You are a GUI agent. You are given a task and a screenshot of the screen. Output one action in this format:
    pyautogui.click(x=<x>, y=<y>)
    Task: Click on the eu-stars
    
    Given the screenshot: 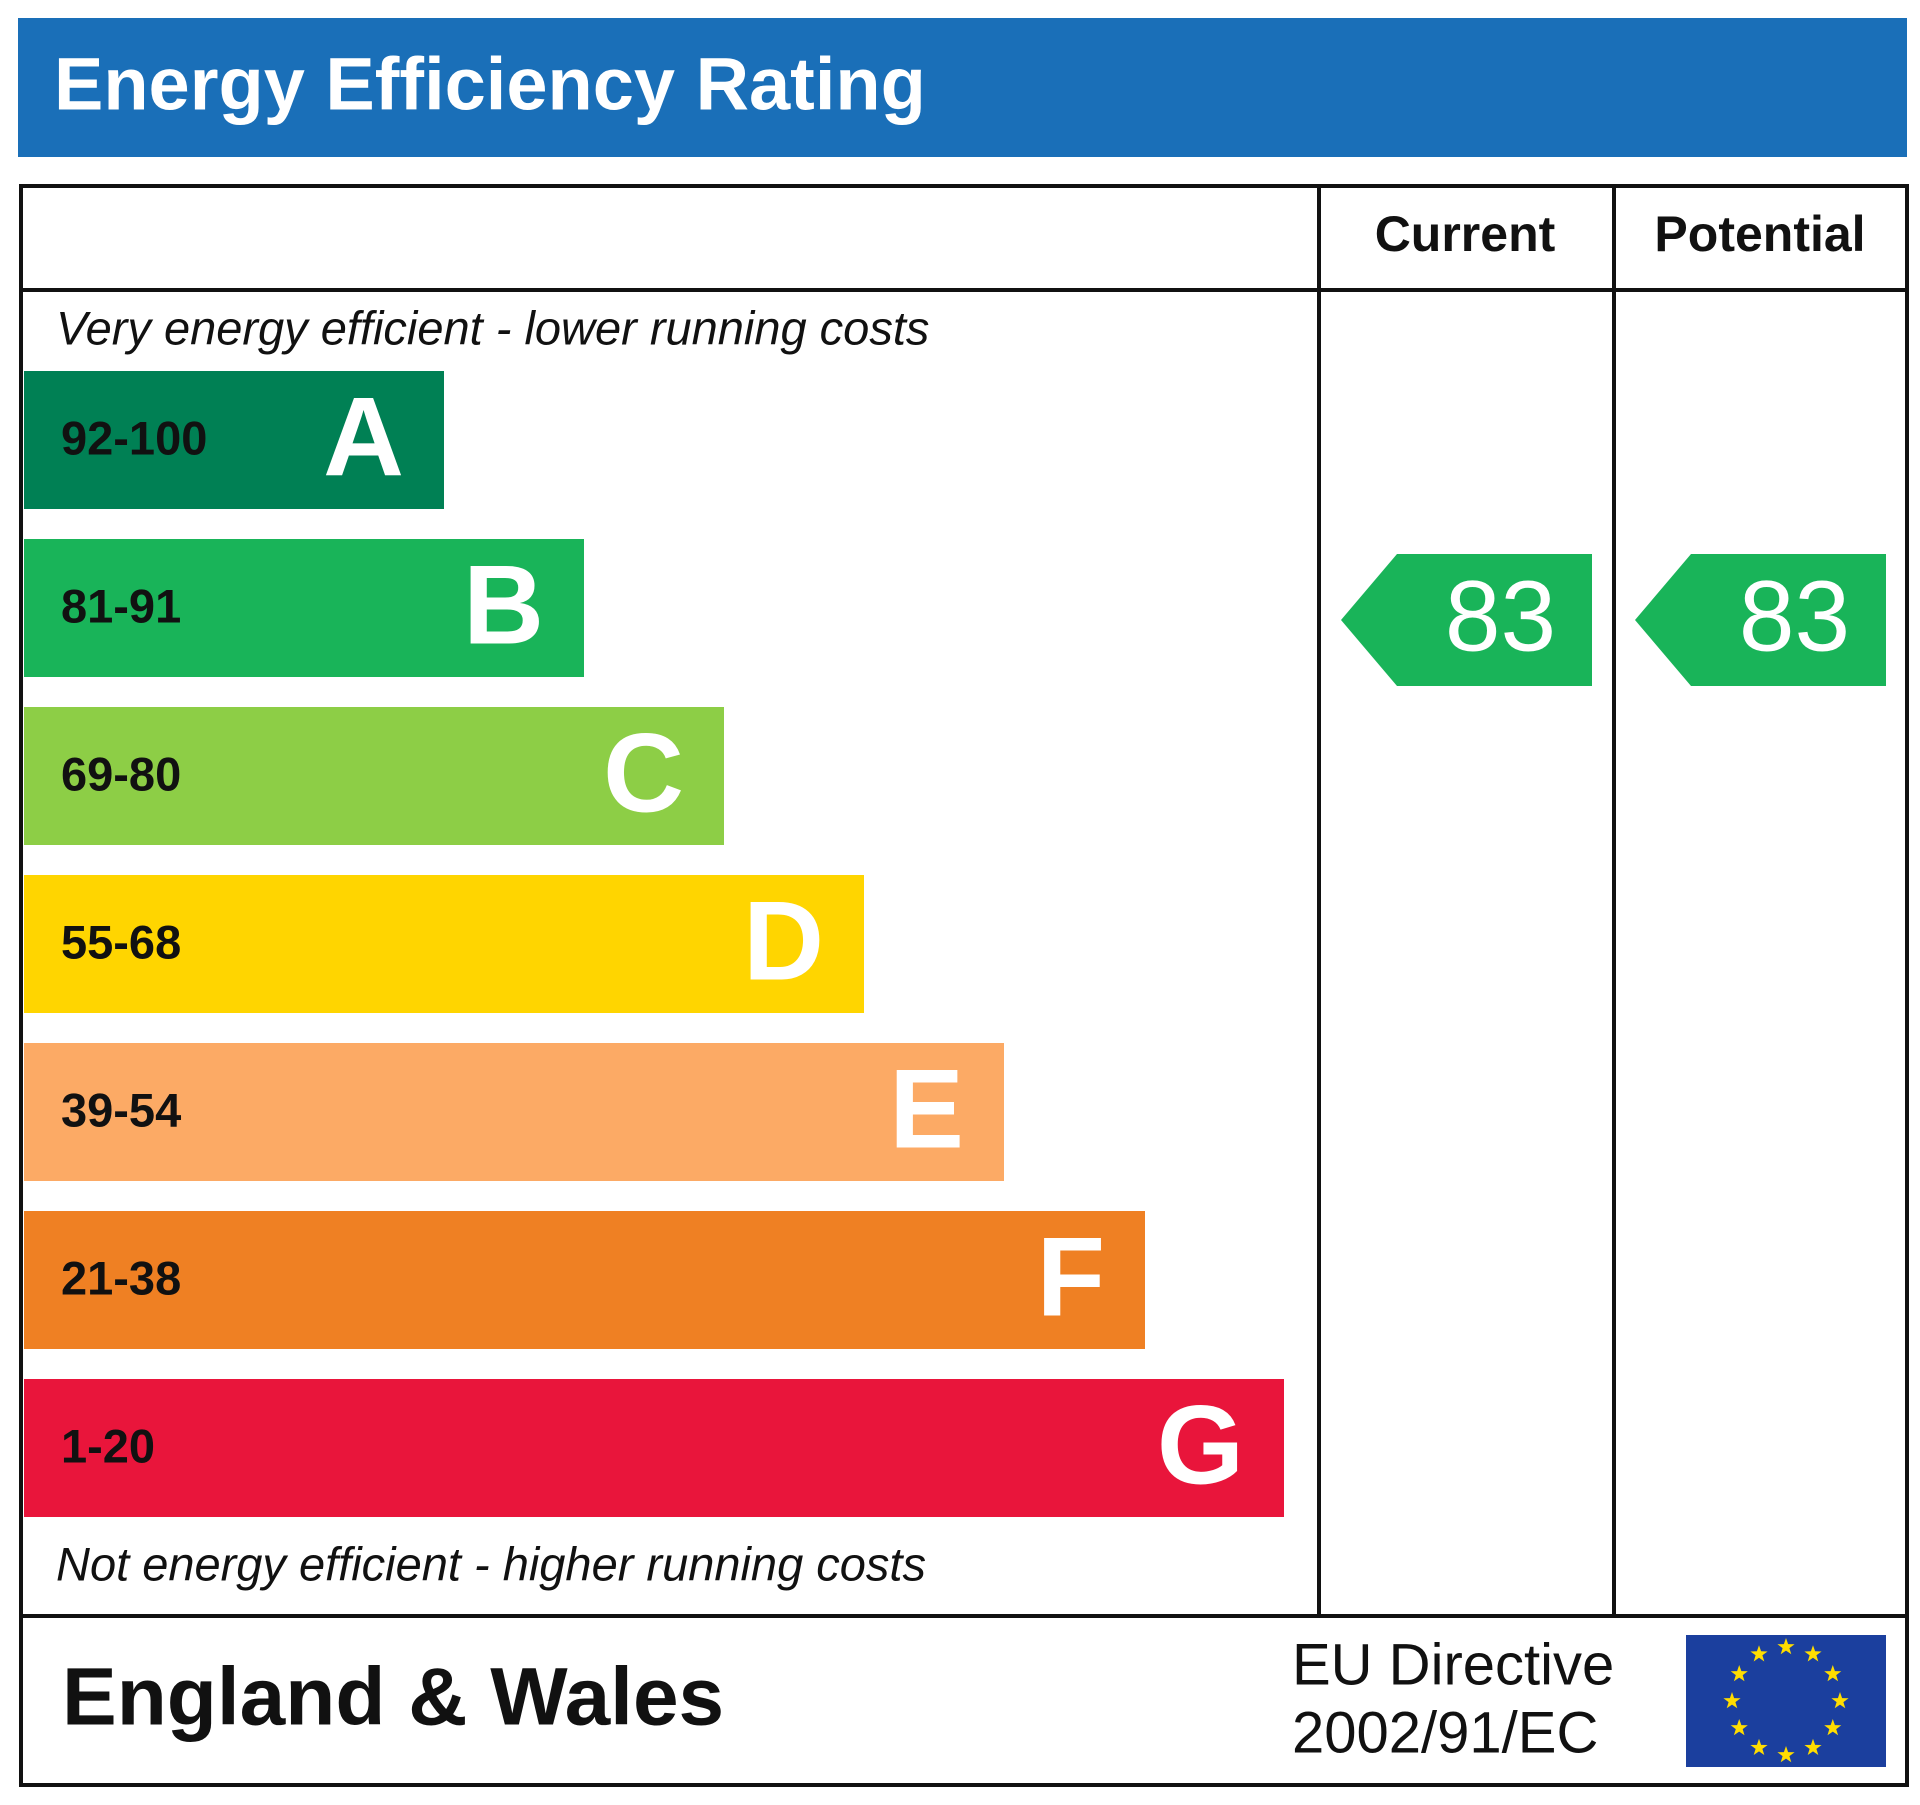 What is the action you would take?
    pyautogui.click(x=1786, y=1700)
    